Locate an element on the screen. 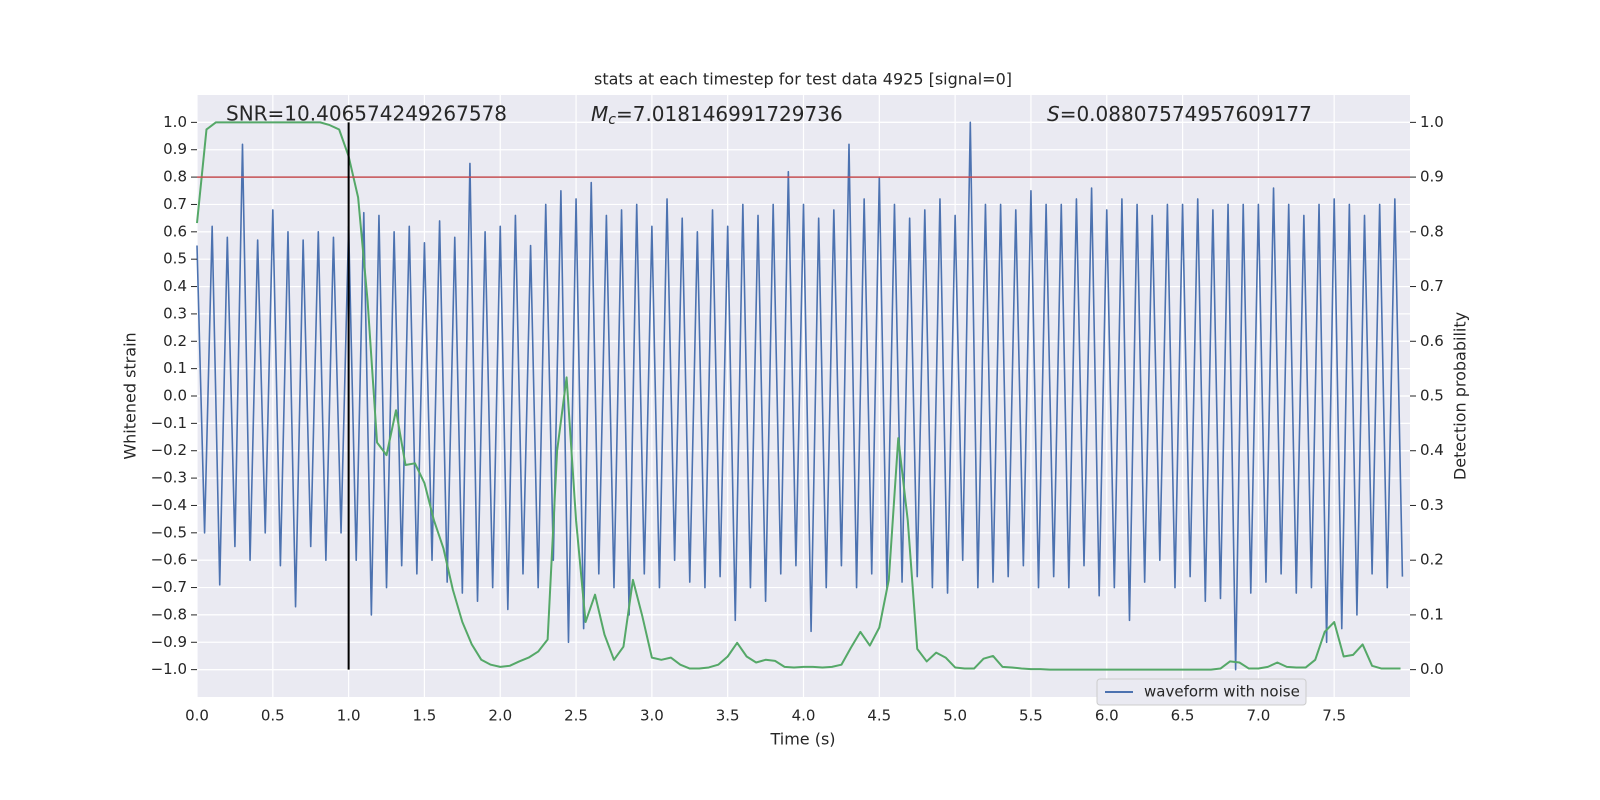 The height and width of the screenshot is (800, 1600). x-tick-label: 2.5 is located at coordinates (576, 716).